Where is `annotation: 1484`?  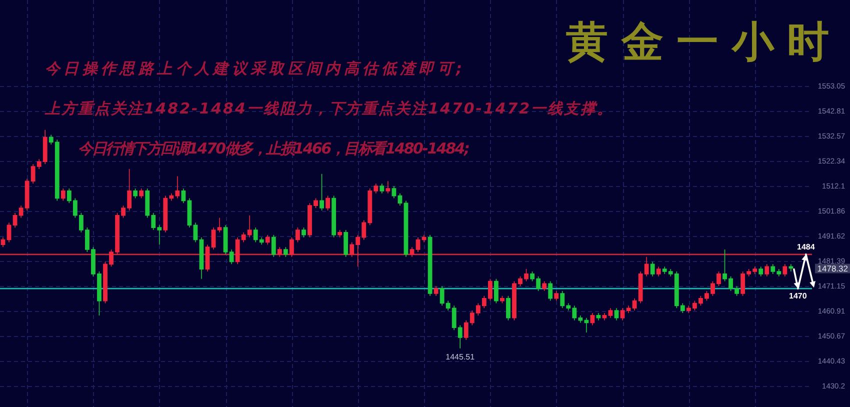
annotation: 1484 is located at coordinates (806, 247).